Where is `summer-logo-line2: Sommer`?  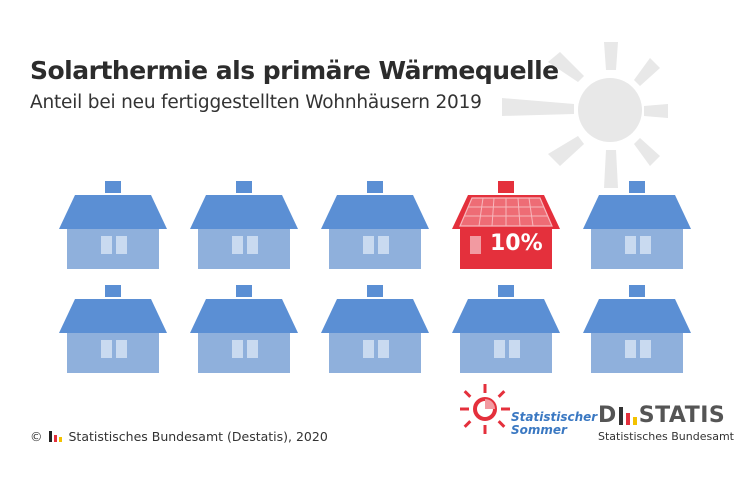 summer-logo-line2: Sommer is located at coordinates (539, 430).